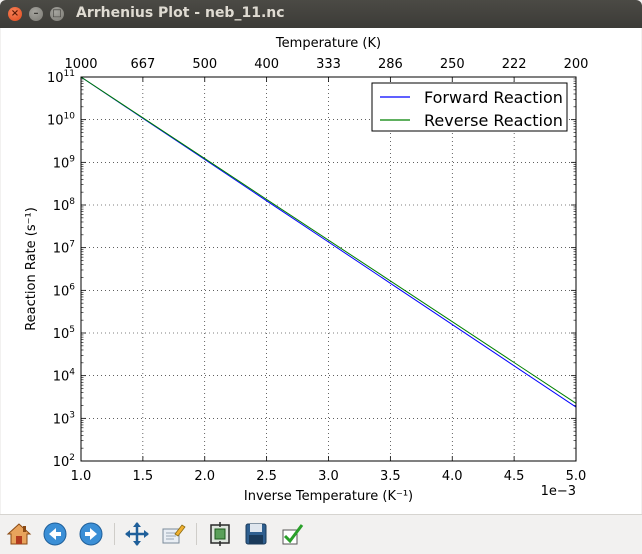  I want to click on zoom-button, so click(173, 534).